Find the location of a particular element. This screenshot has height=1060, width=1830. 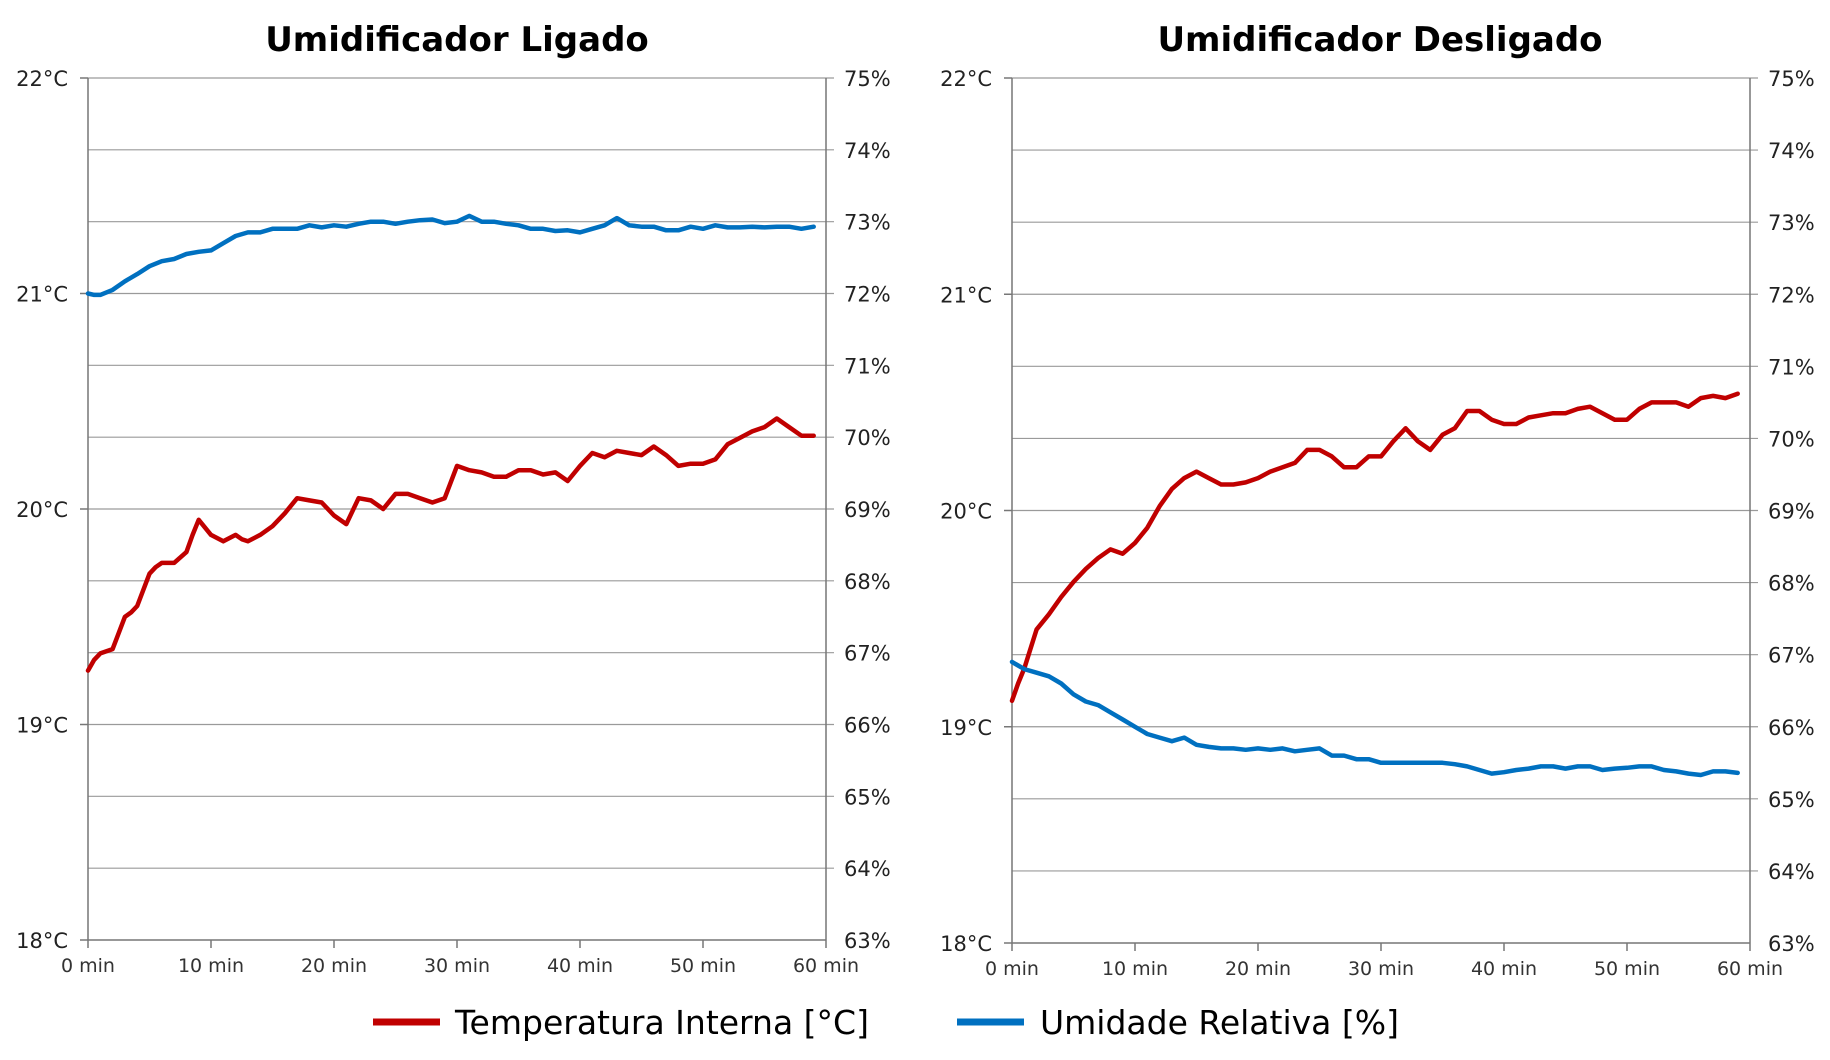

series-group is located at coordinates (1374, 584).